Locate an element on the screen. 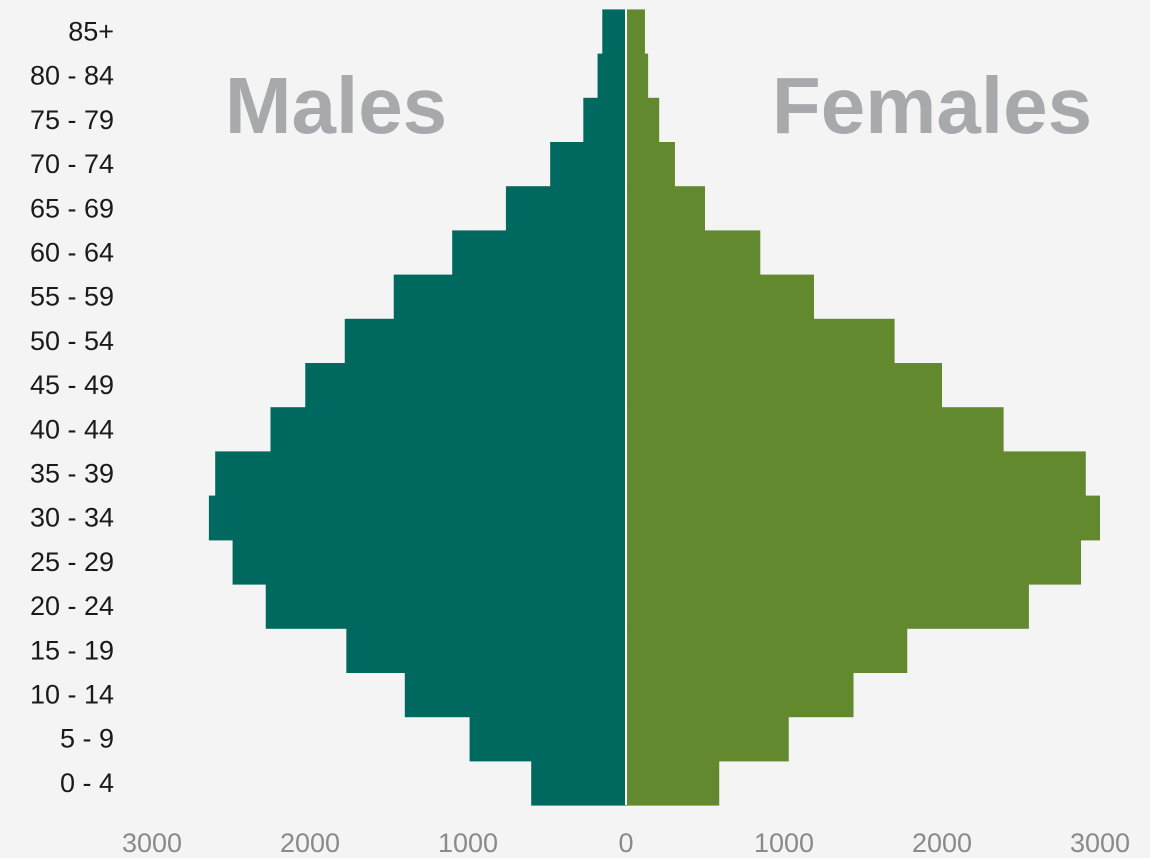 The width and height of the screenshot is (1150, 858). age-group-label: 0 - 4 is located at coordinates (87, 783).